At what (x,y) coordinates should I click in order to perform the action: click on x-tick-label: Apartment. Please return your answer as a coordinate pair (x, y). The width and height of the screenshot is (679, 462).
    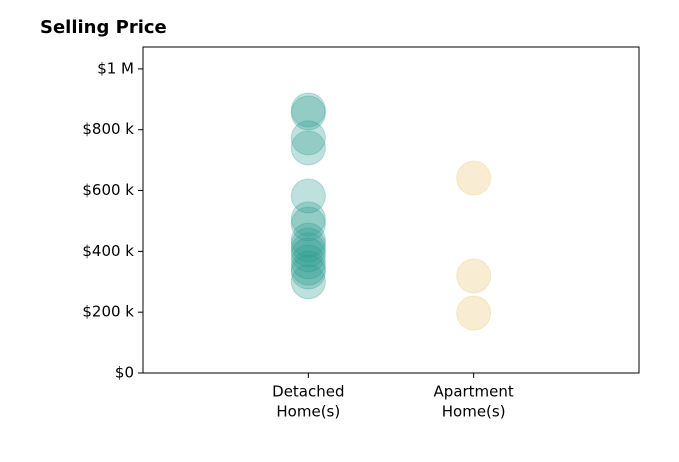
    Looking at the image, I should click on (474, 392).